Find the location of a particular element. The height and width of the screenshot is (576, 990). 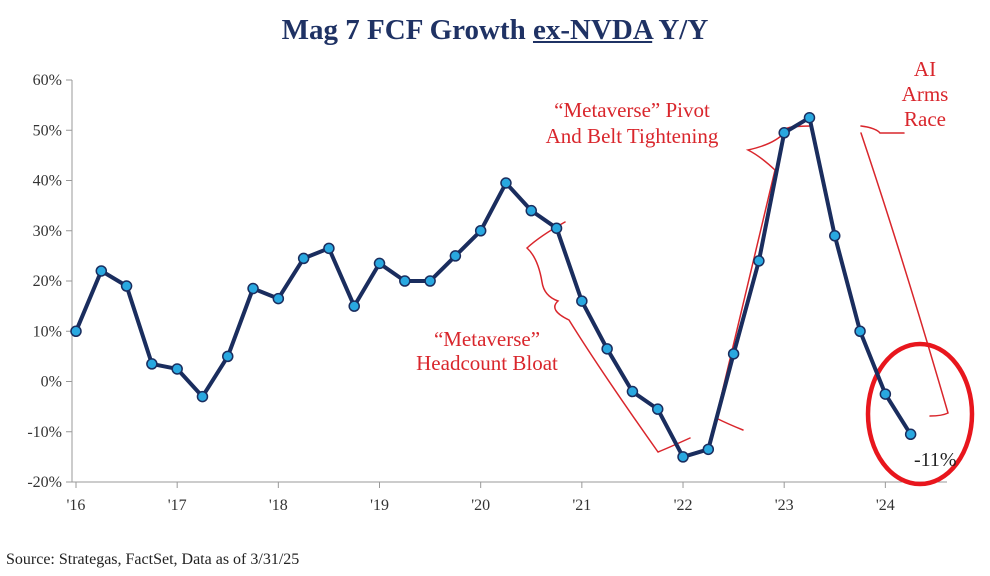

bracket-ai-side is located at coordinates (904, 274).